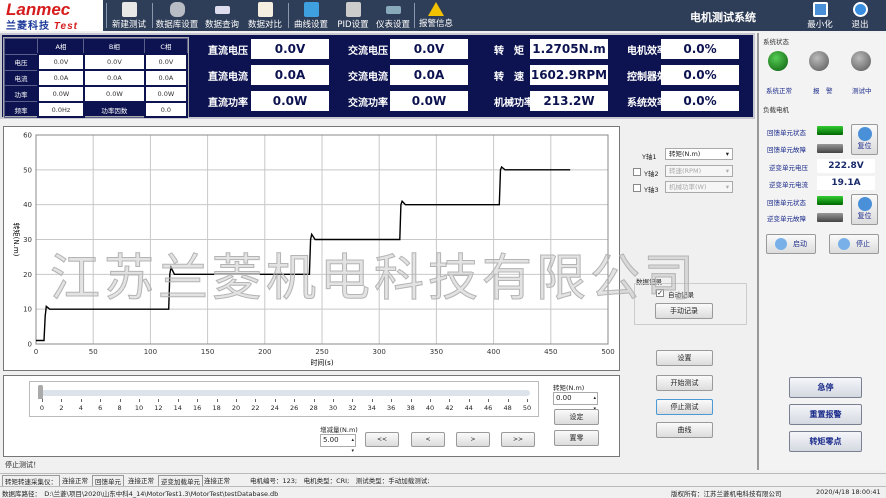 This screenshot has width=886, height=498. Describe the element at coordinates (684, 311) in the screenshot. I see `manual-record-button: 手动记录` at that location.